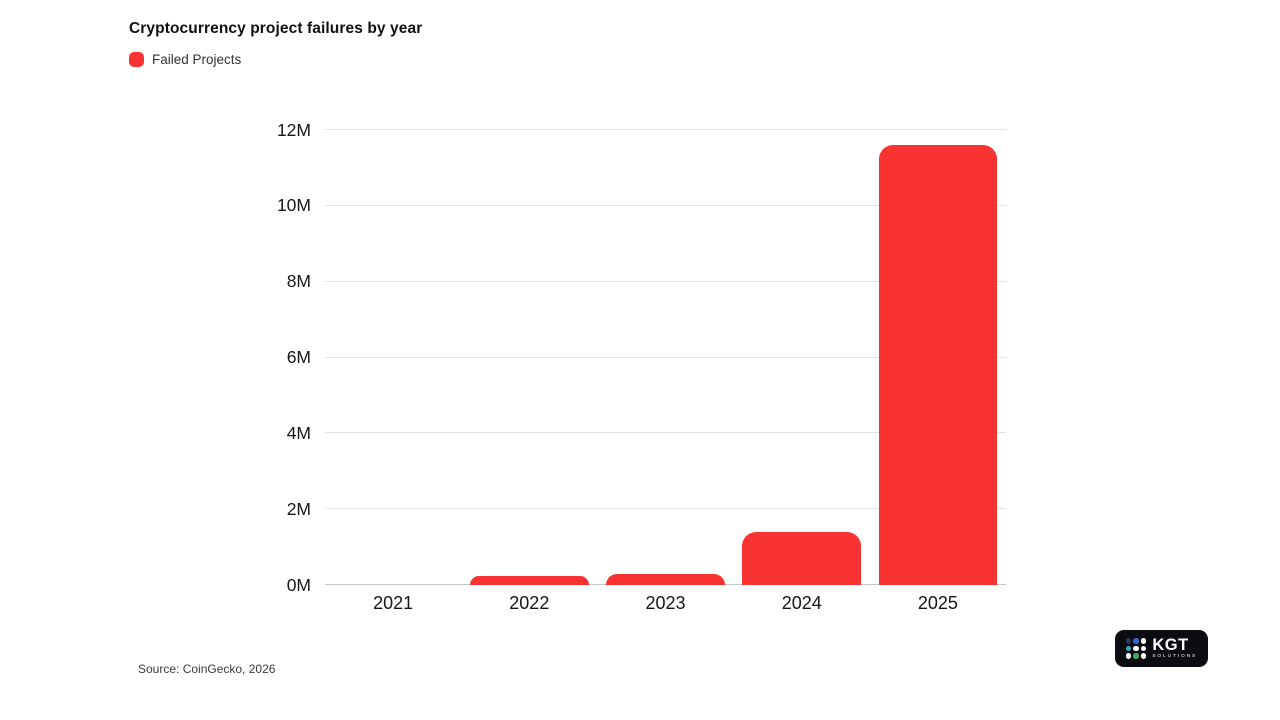 The height and width of the screenshot is (720, 1280). I want to click on gridline-4M, so click(665, 433).